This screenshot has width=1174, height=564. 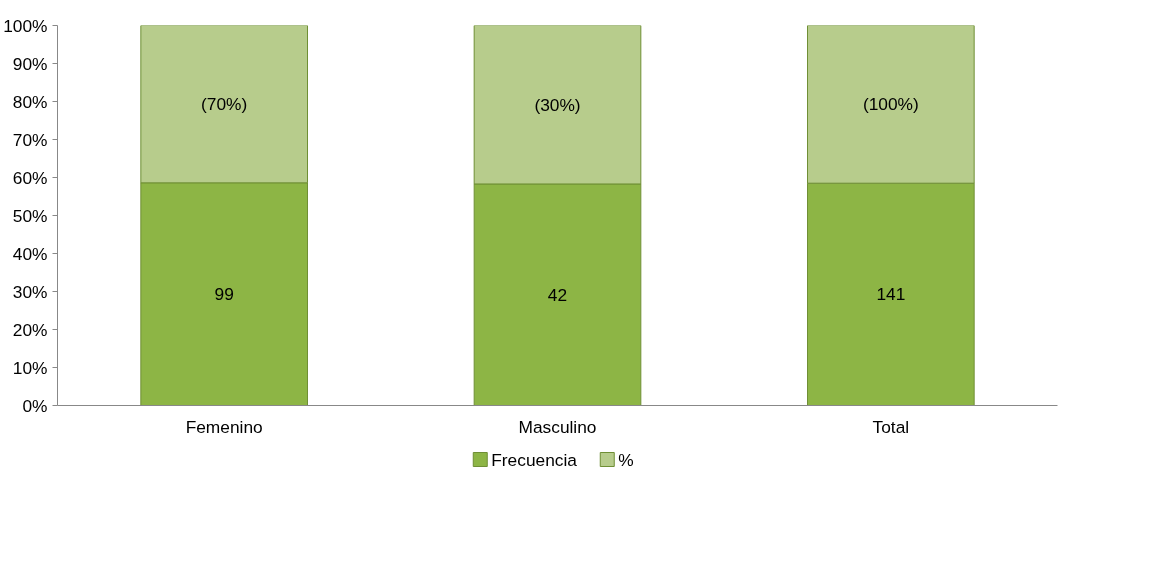 What do you see at coordinates (25, 25) in the screenshot?
I see `y-tick-label: 100%` at bounding box center [25, 25].